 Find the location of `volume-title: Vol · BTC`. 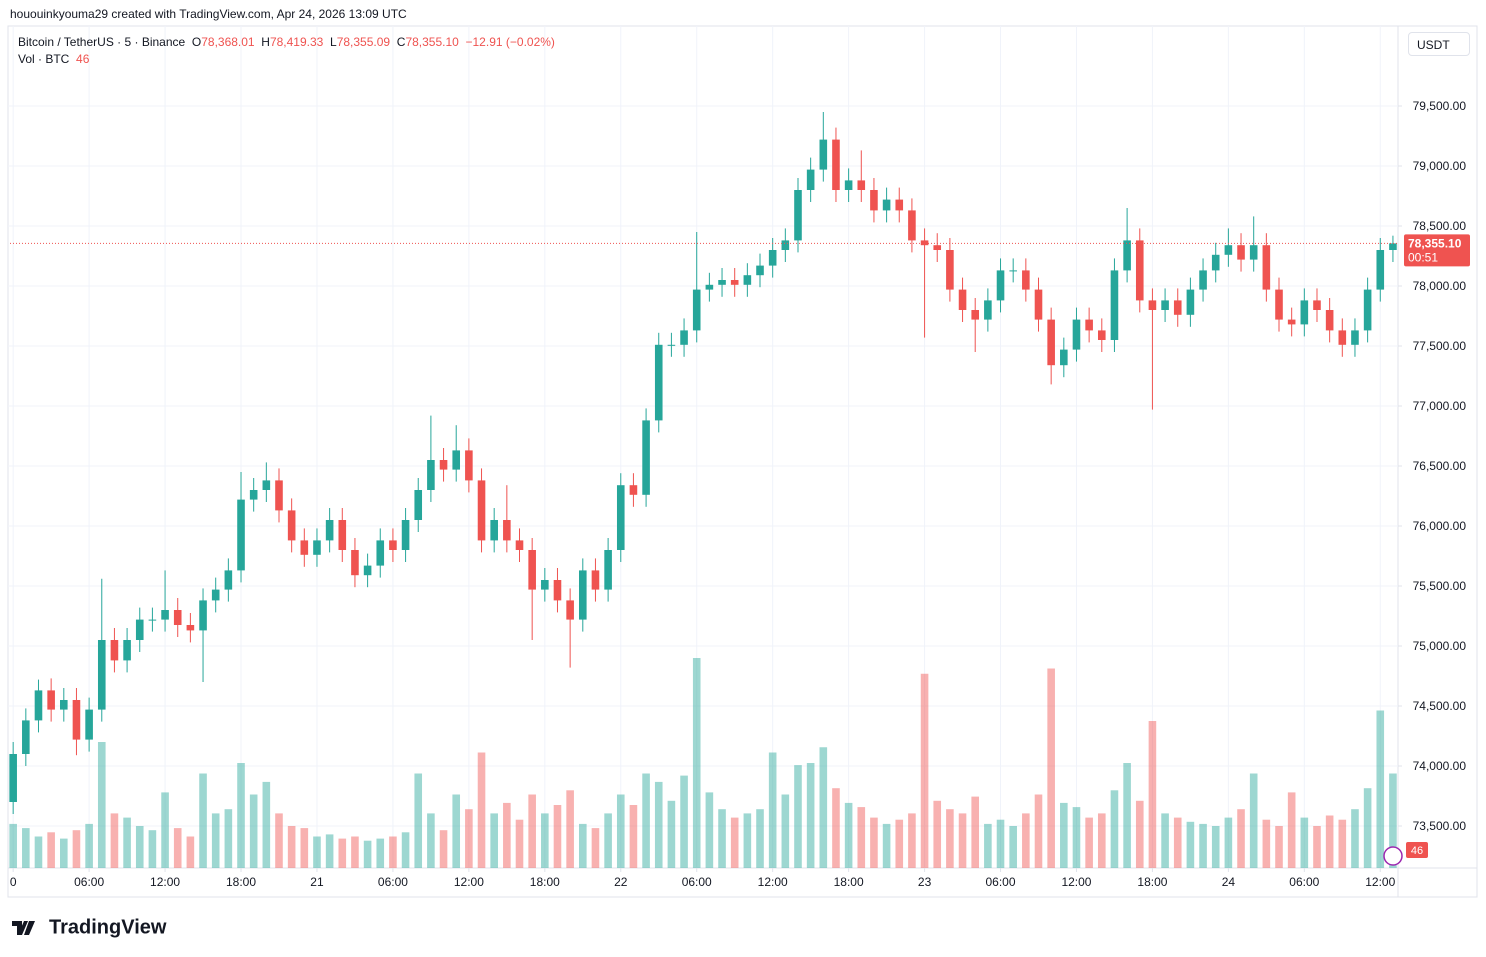

volume-title: Vol · BTC is located at coordinates (44, 59).